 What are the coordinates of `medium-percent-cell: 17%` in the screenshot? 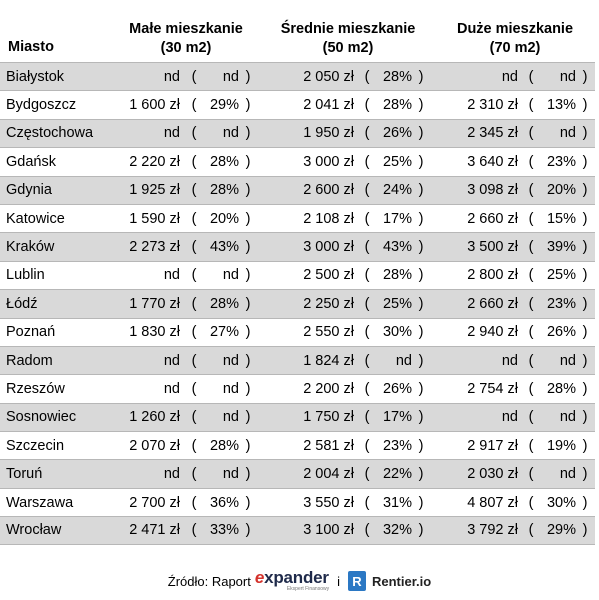 It's located at (397, 417).